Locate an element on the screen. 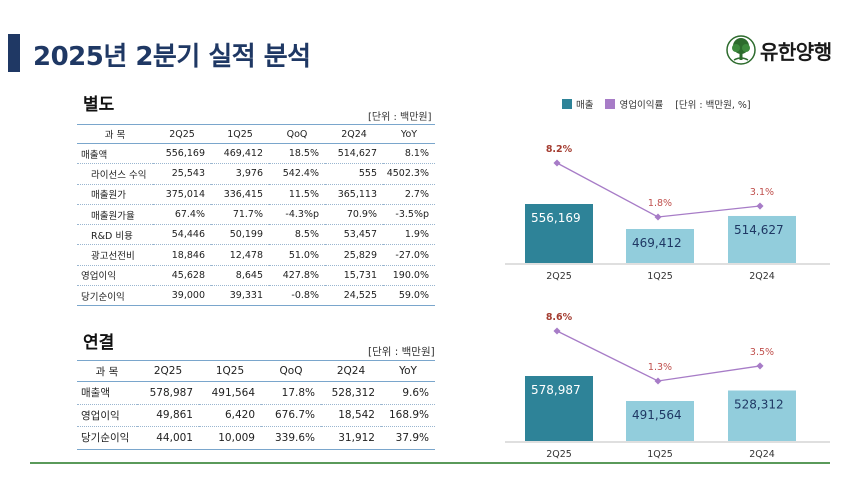 The image size is (860, 484). 연결-bar-label-1Q25: 491,564 is located at coordinates (657, 415).